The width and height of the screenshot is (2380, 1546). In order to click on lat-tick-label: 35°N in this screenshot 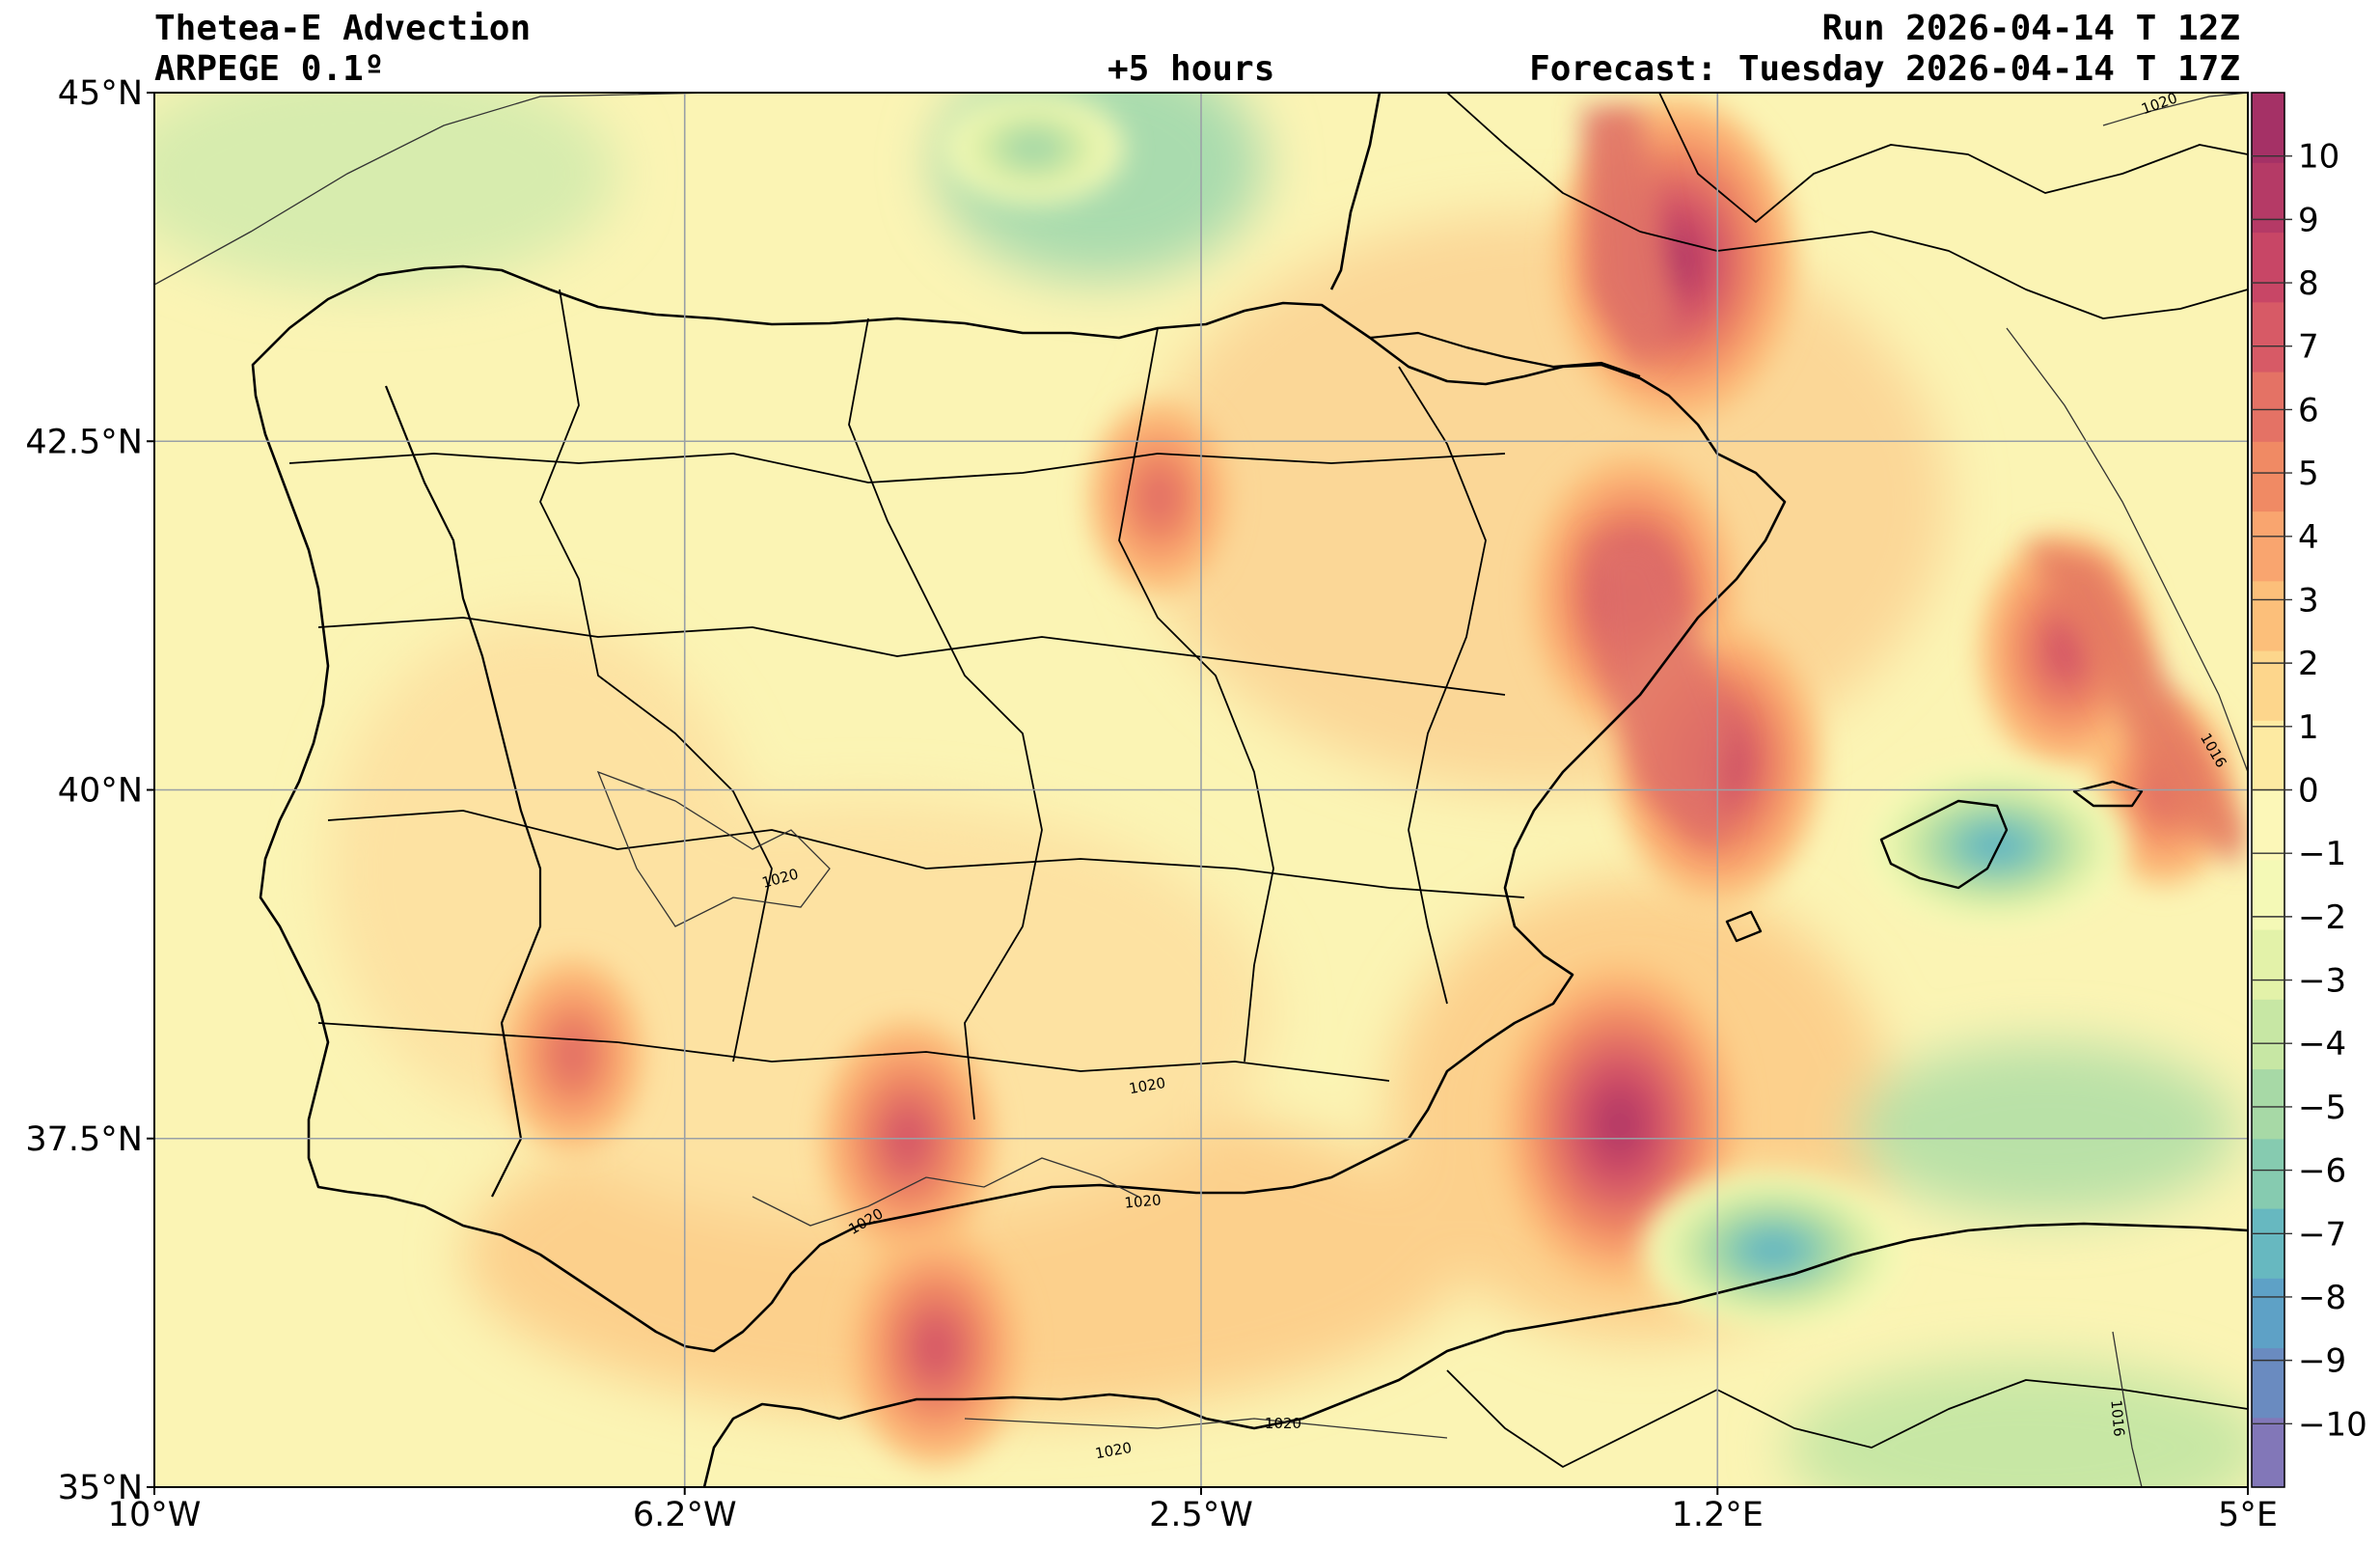, I will do `click(101, 1488)`.